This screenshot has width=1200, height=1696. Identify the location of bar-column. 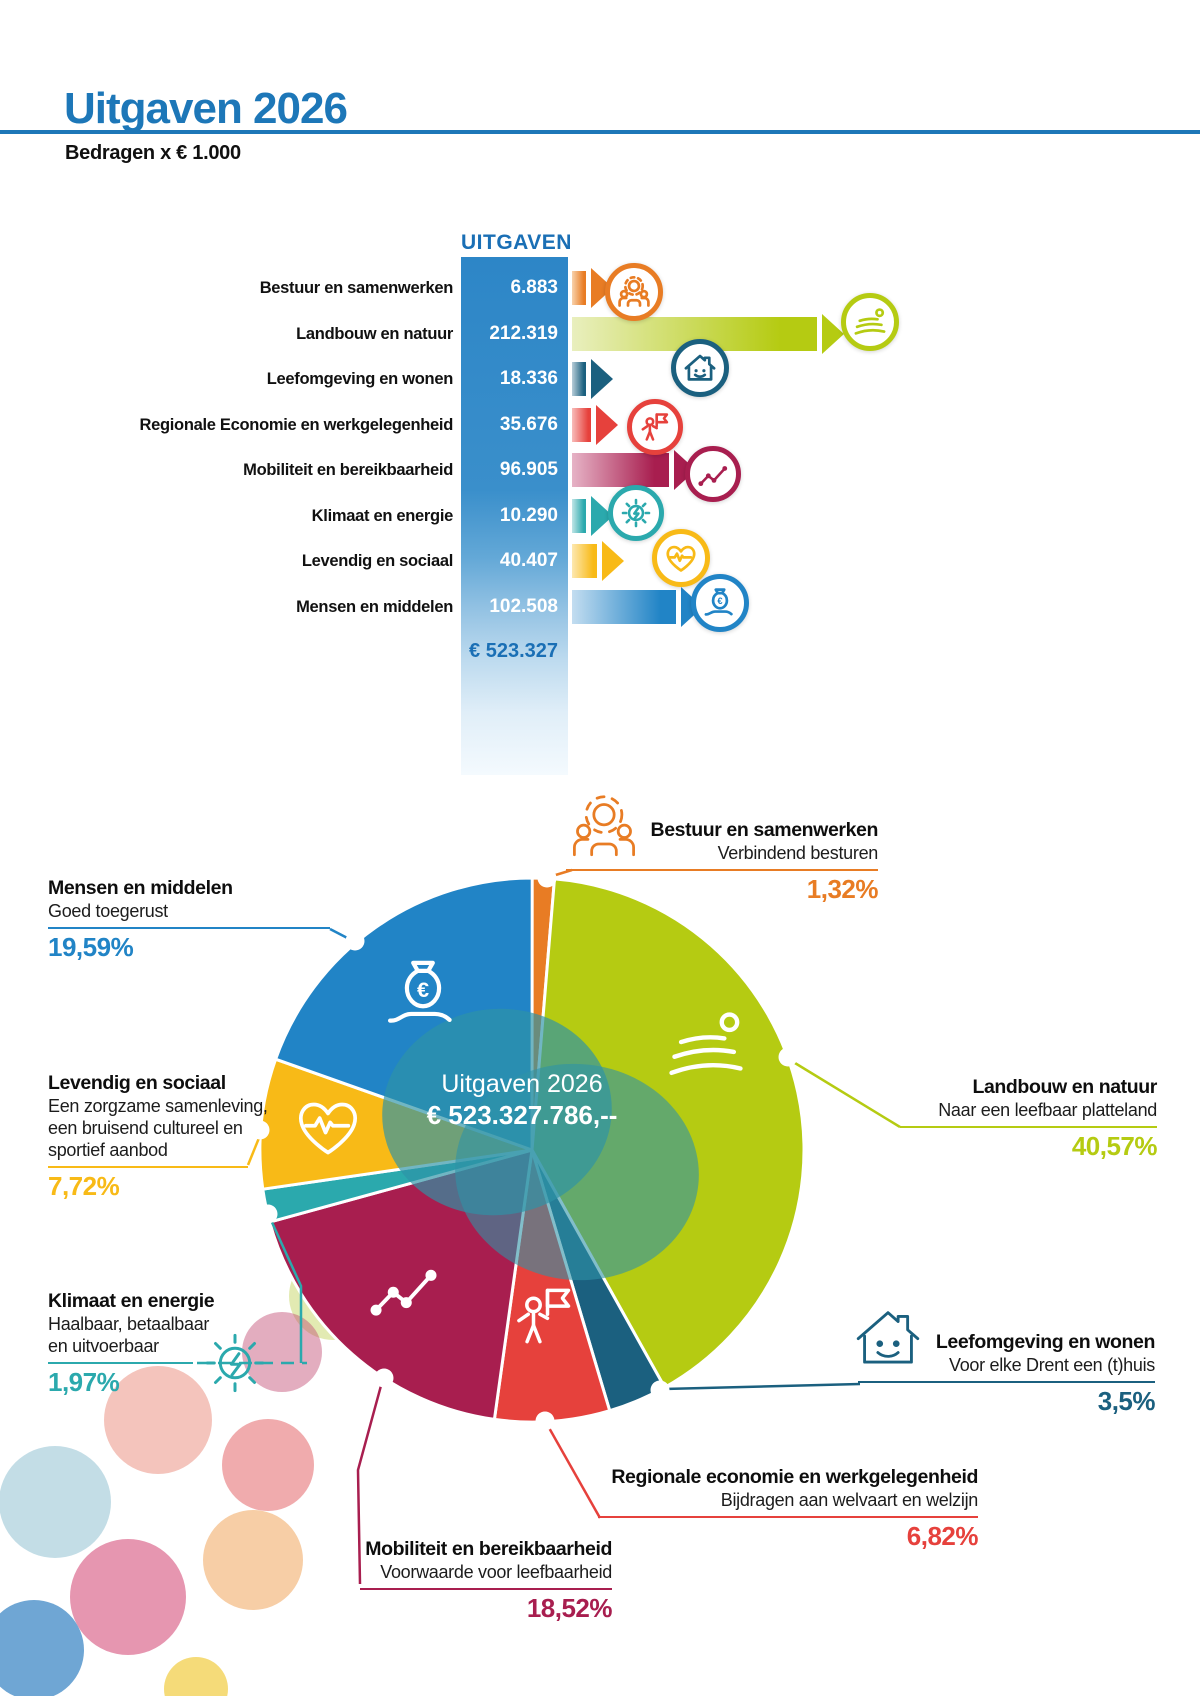
(514, 516).